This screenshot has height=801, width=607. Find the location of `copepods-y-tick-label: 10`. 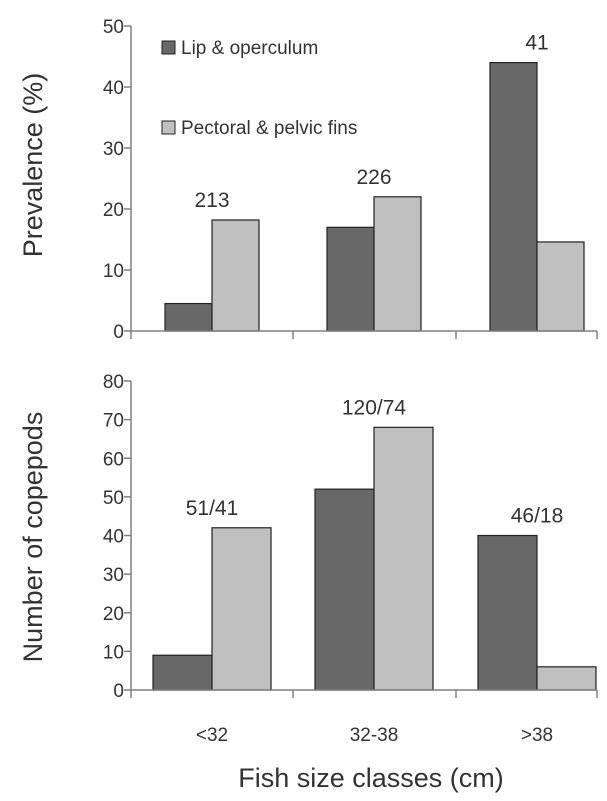

copepods-y-tick-label: 10 is located at coordinates (113, 652).